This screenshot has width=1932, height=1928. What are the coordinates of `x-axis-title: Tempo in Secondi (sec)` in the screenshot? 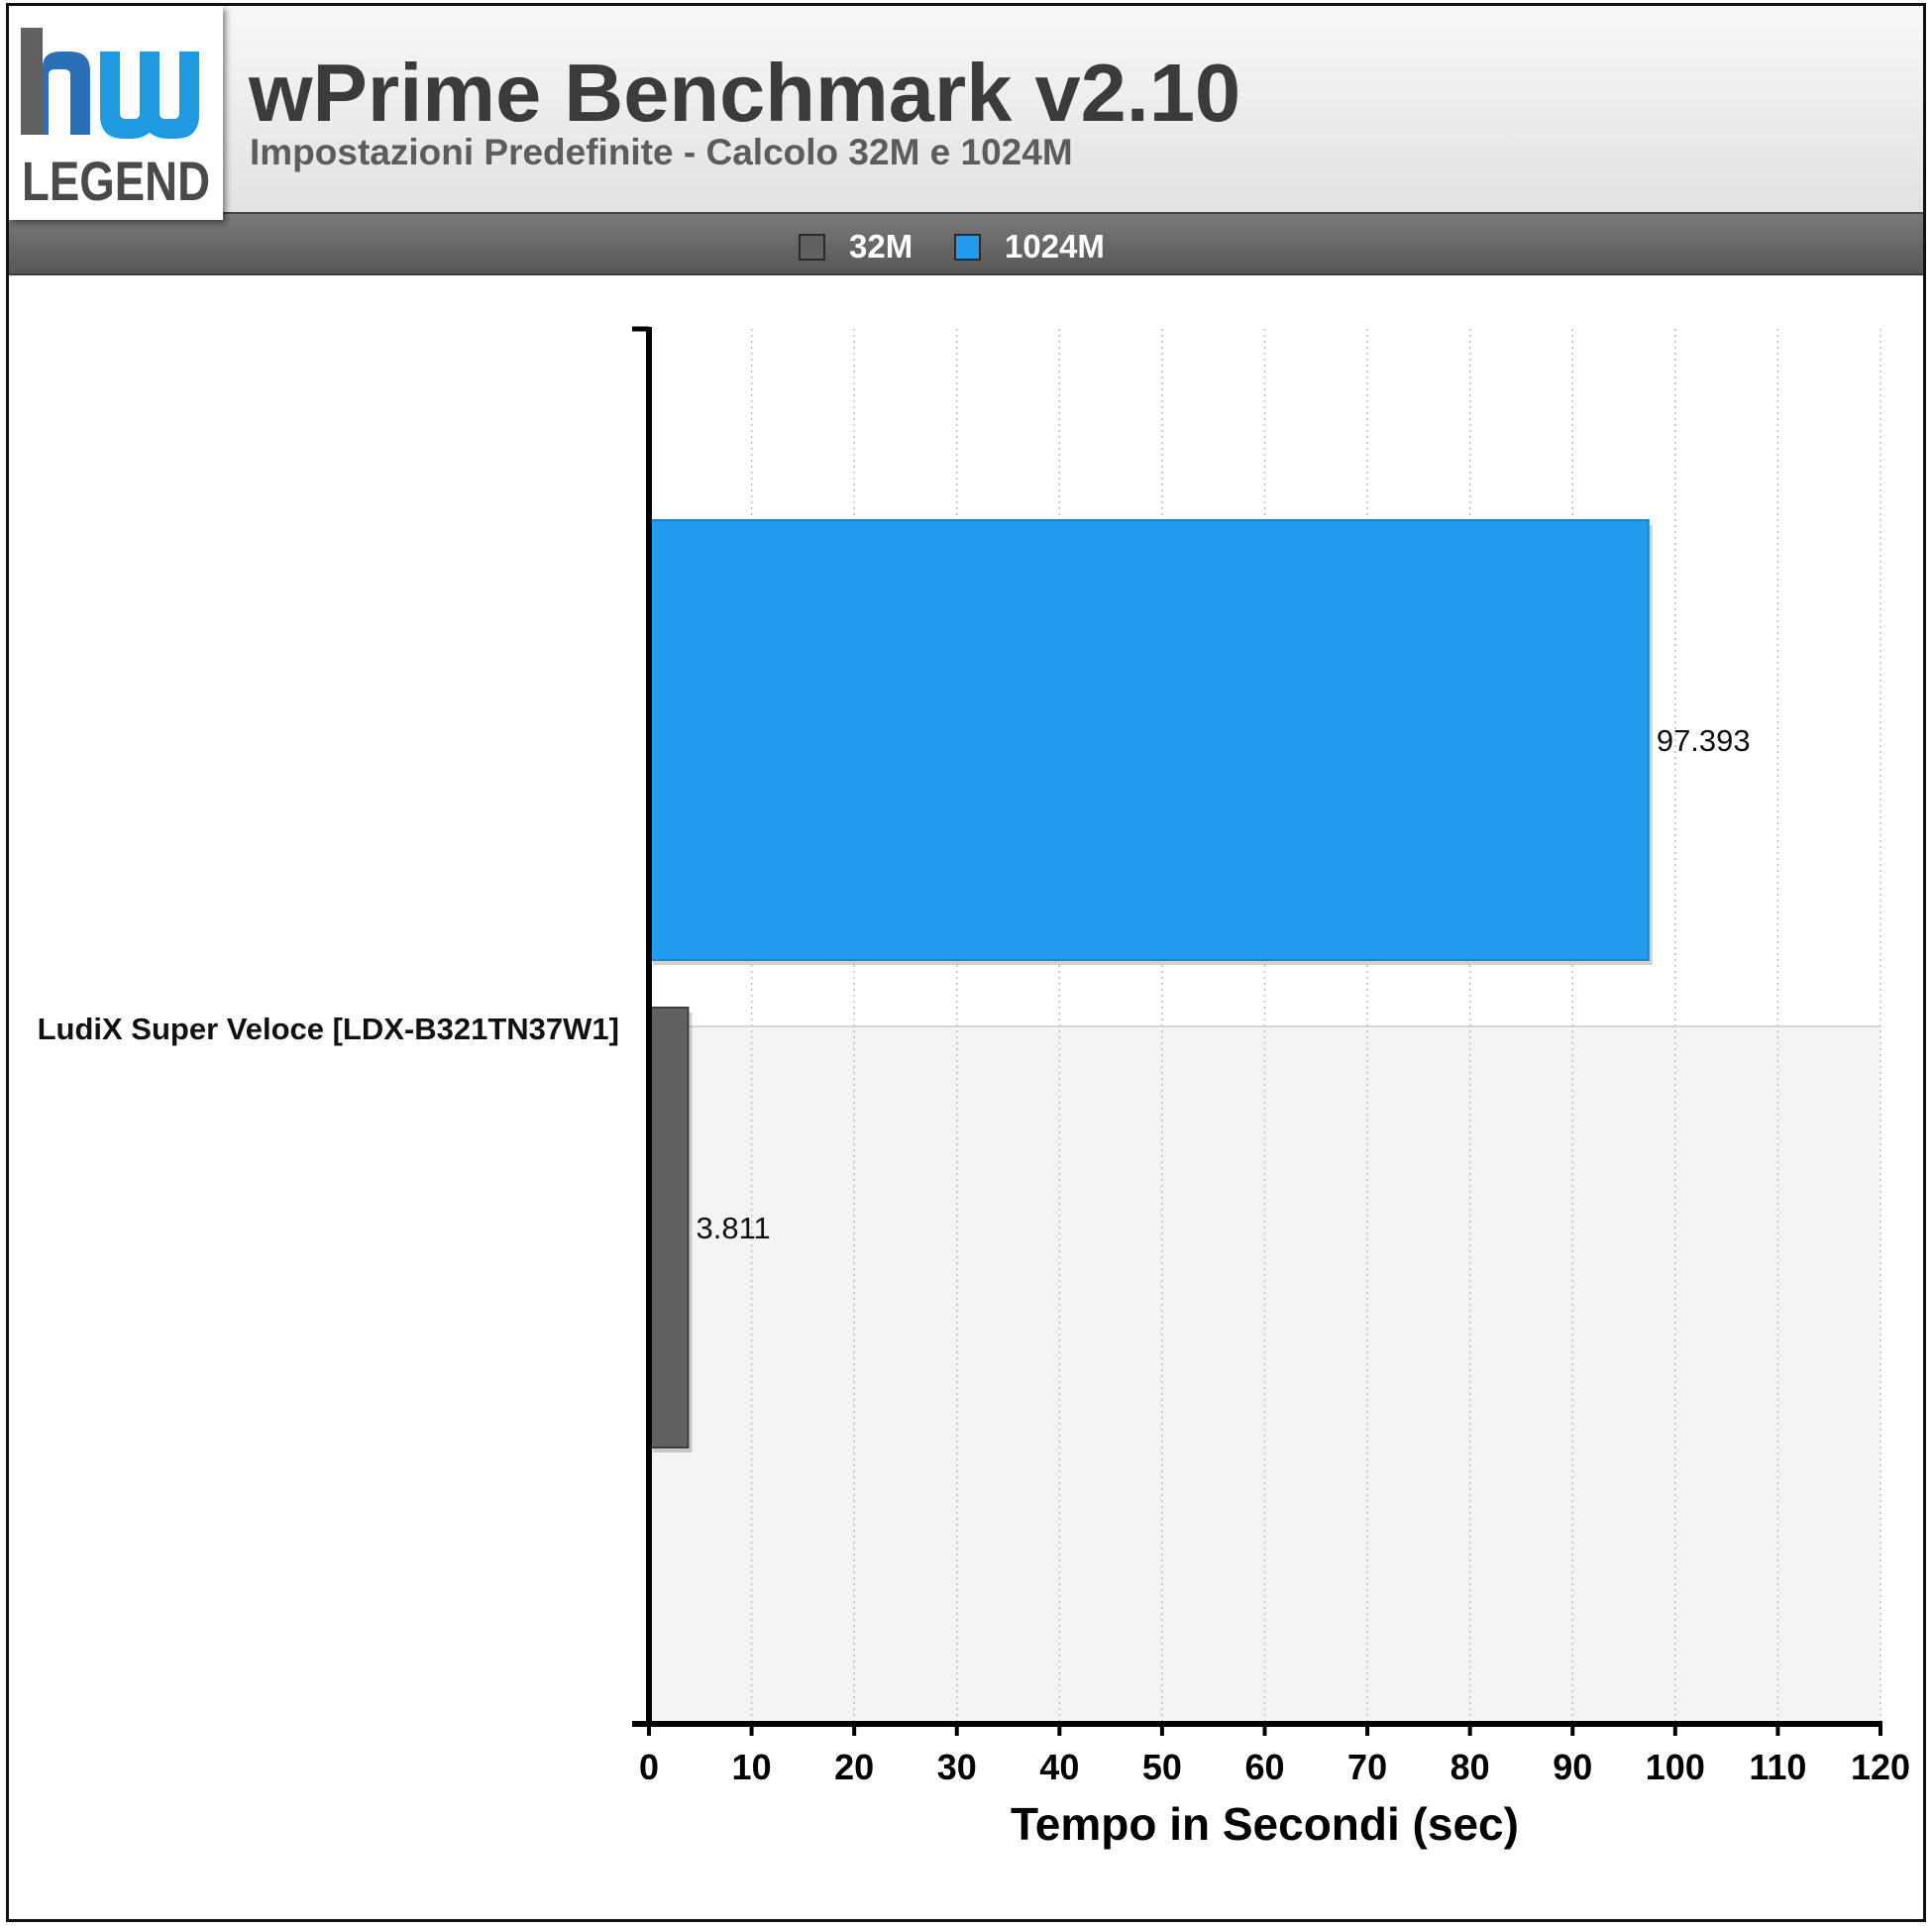 It's located at (1265, 1824).